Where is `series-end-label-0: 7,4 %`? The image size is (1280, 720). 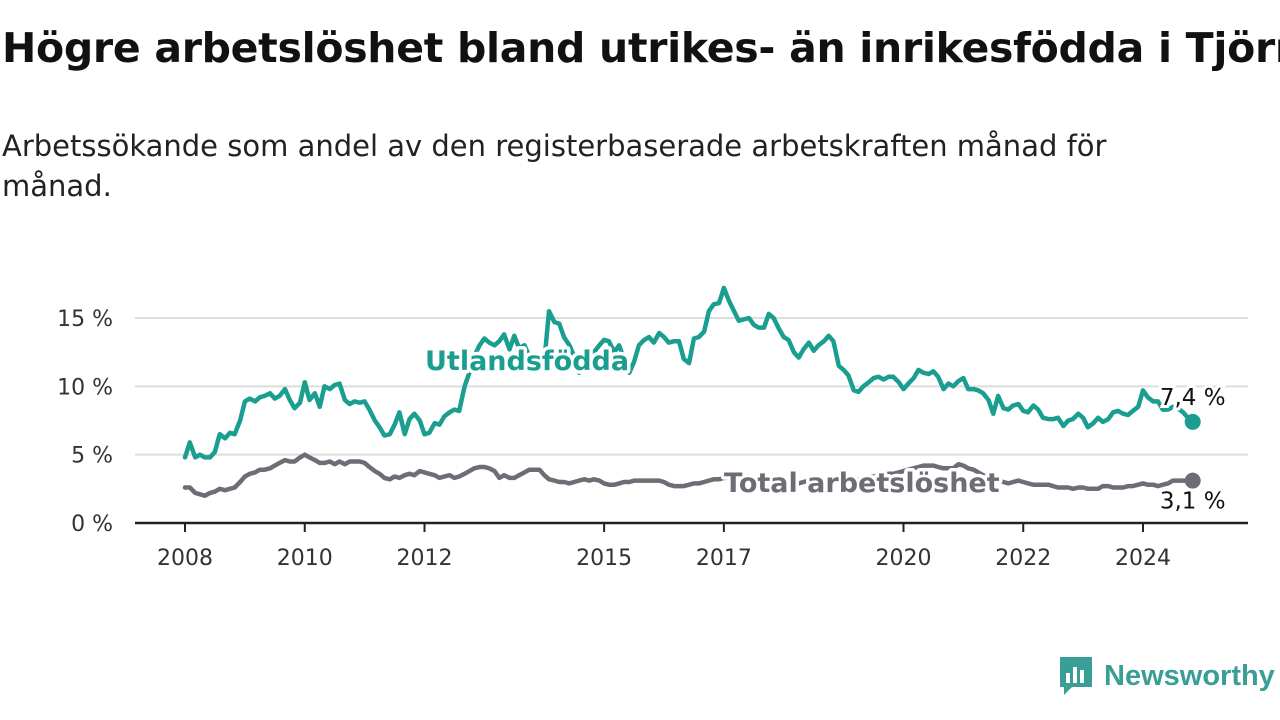
series-end-label-0: 7,4 % is located at coordinates (1193, 398).